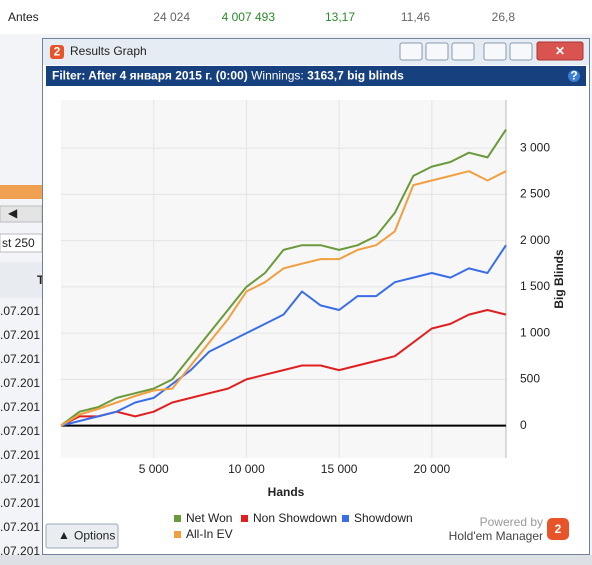 The height and width of the screenshot is (565, 592). I want to click on y-tick-label: 3 000, so click(535, 147).